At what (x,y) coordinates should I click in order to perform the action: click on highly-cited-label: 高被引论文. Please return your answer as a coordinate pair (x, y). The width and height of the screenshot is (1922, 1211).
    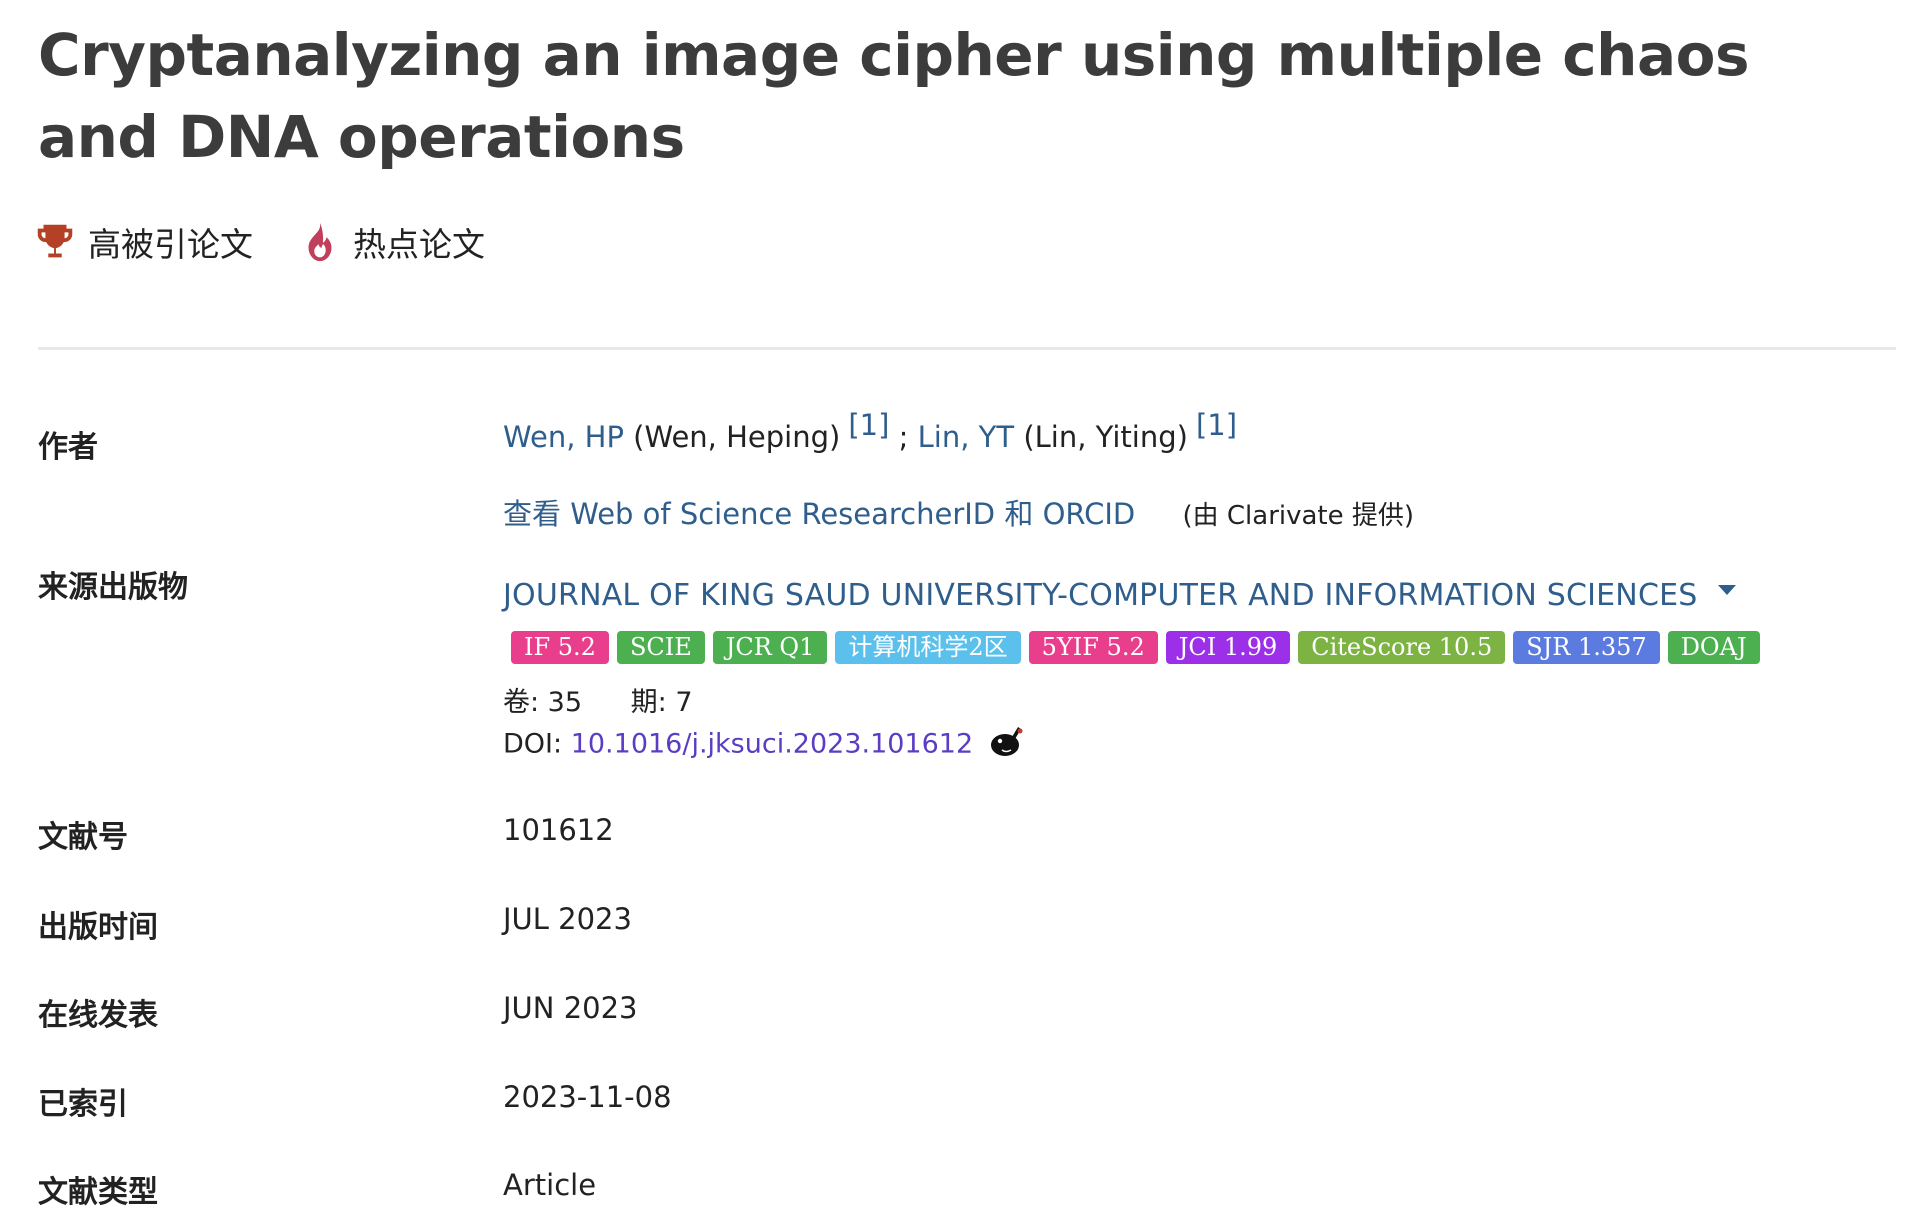
    Looking at the image, I should click on (170, 244).